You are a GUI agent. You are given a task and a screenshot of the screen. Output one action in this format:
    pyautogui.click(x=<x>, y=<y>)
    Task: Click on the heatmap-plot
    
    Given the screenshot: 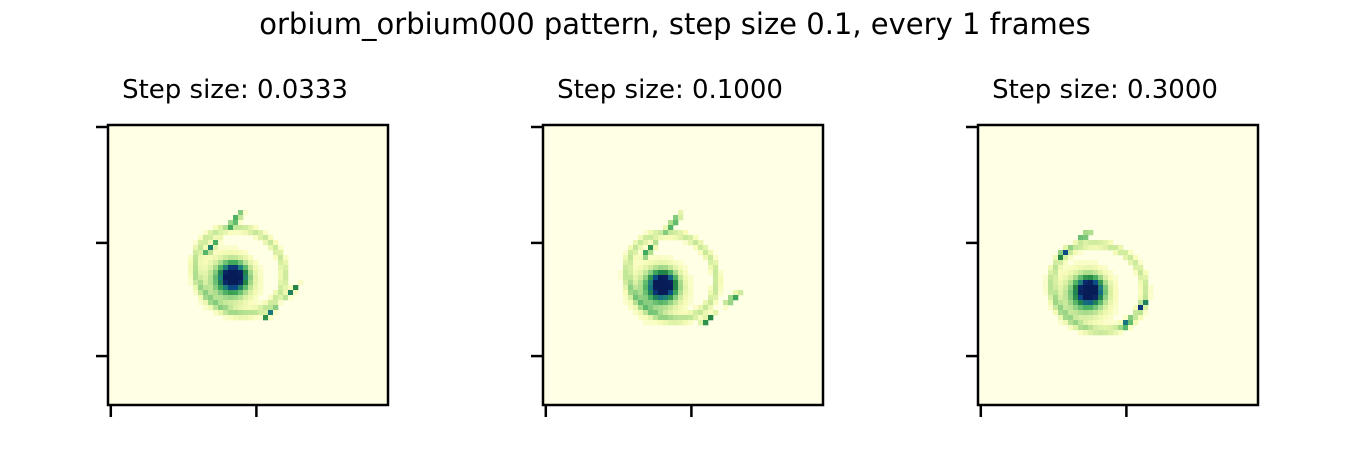 What is the action you would take?
    pyautogui.click(x=243, y=270)
    